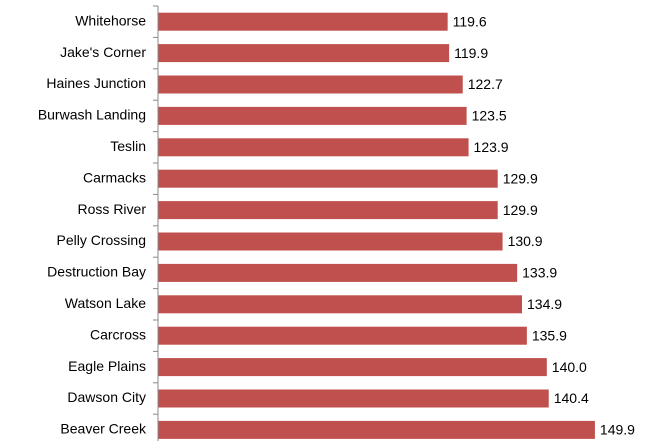 The width and height of the screenshot is (651, 441). What do you see at coordinates (114, 177) in the screenshot?
I see `y-tick-label: Carmacks` at bounding box center [114, 177].